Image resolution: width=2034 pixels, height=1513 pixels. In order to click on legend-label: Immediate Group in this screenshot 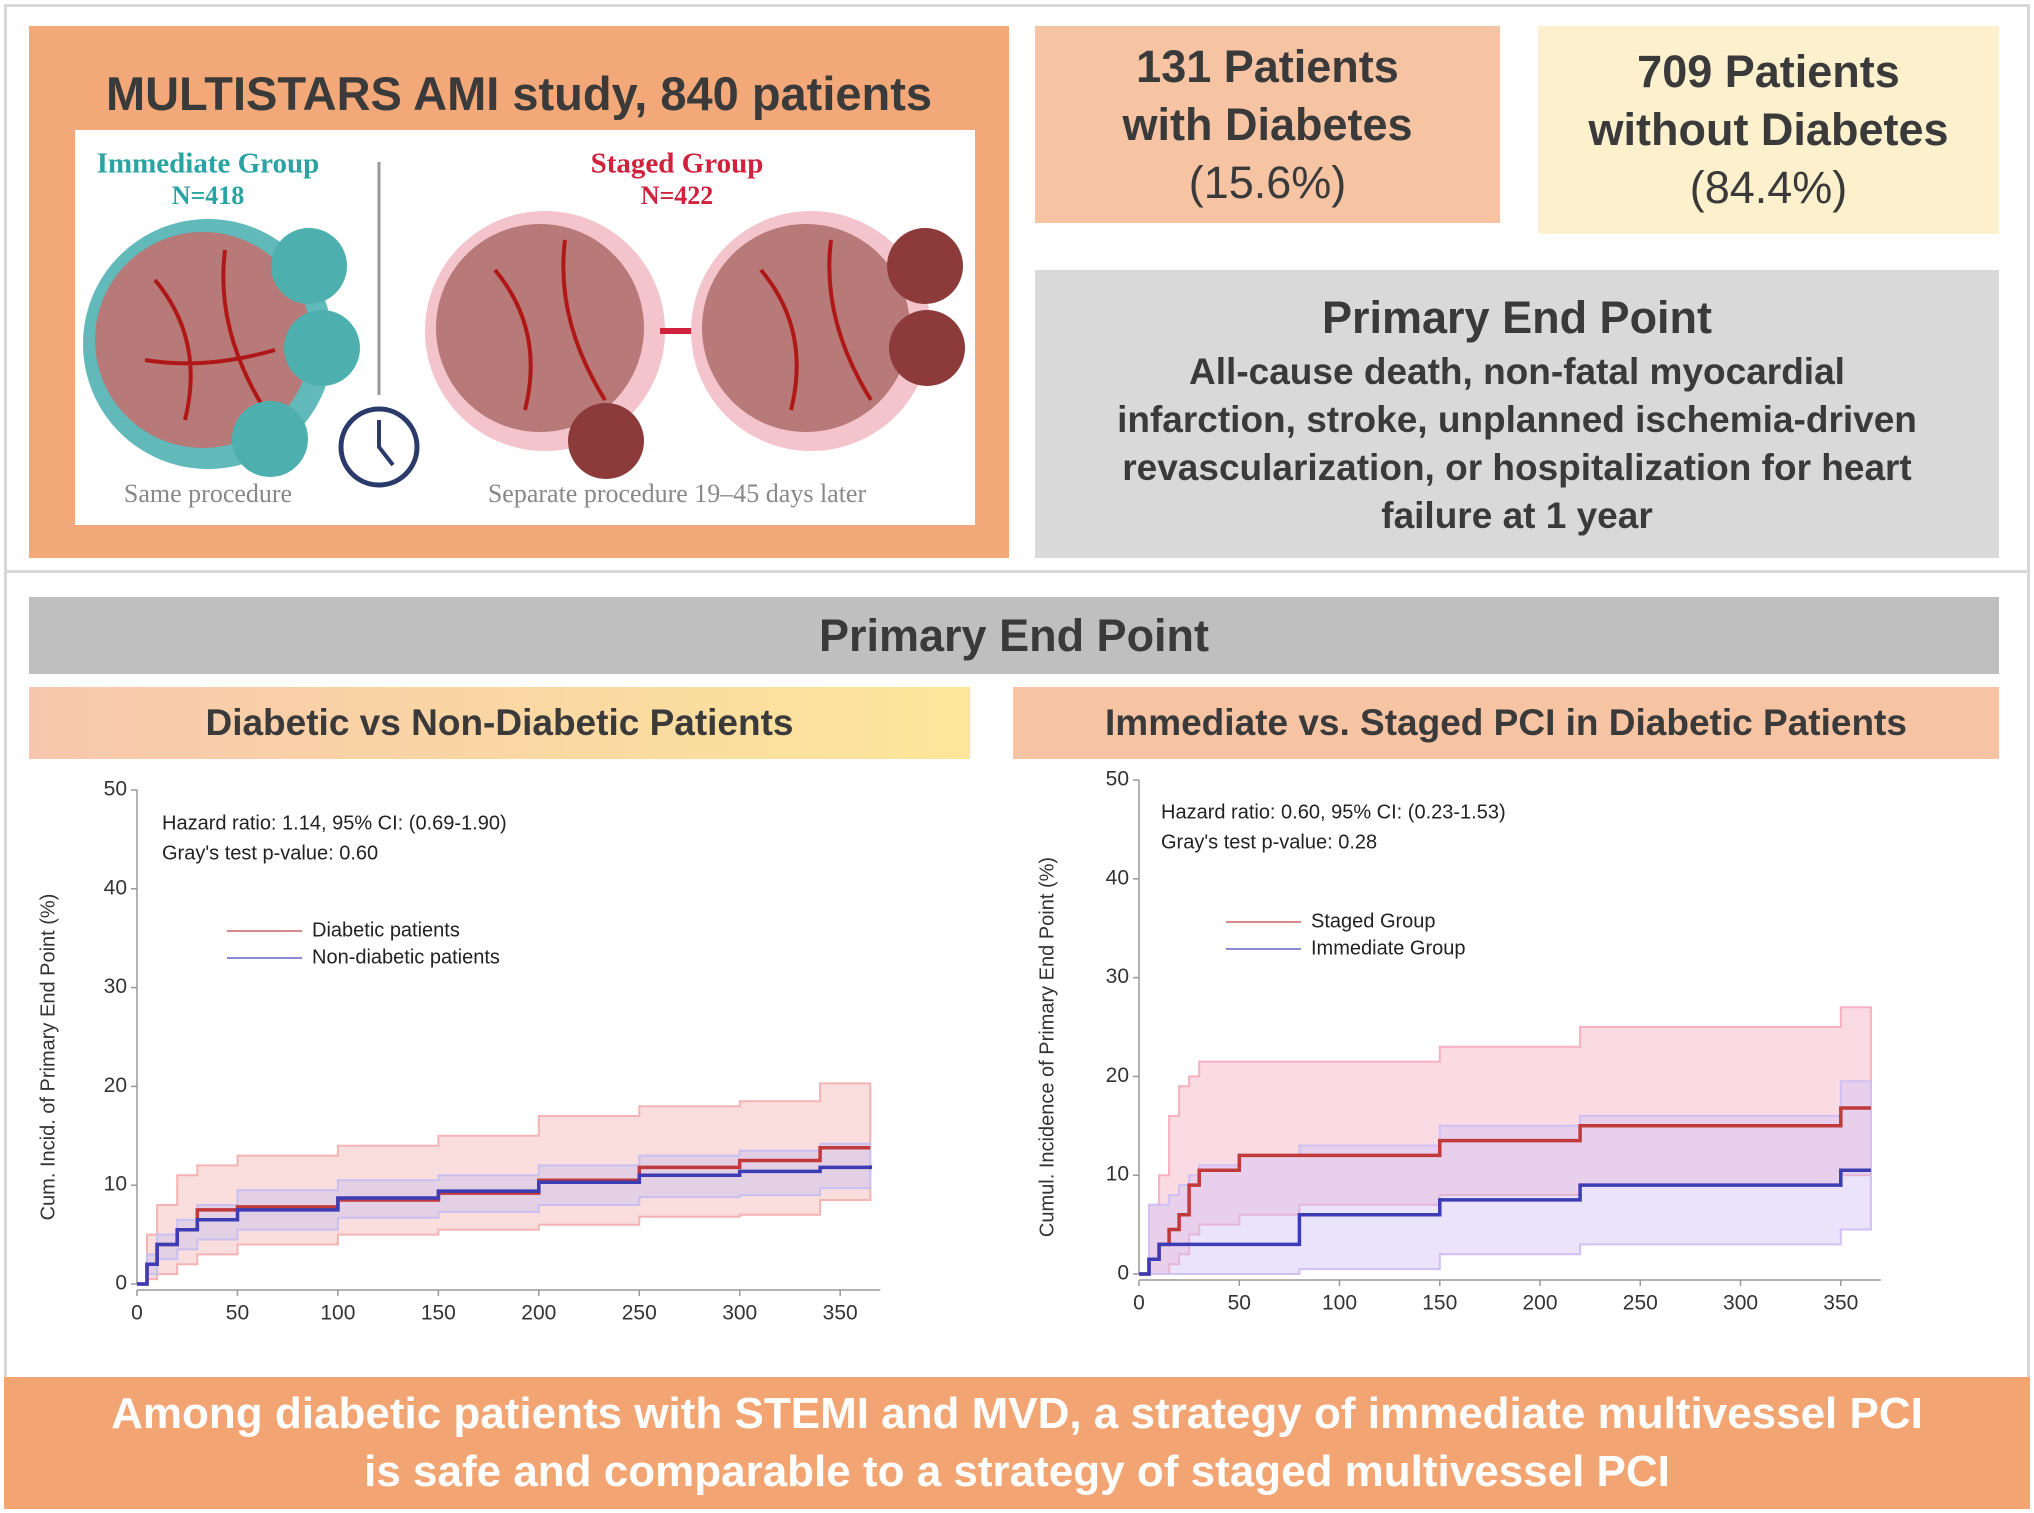, I will do `click(1388, 948)`.